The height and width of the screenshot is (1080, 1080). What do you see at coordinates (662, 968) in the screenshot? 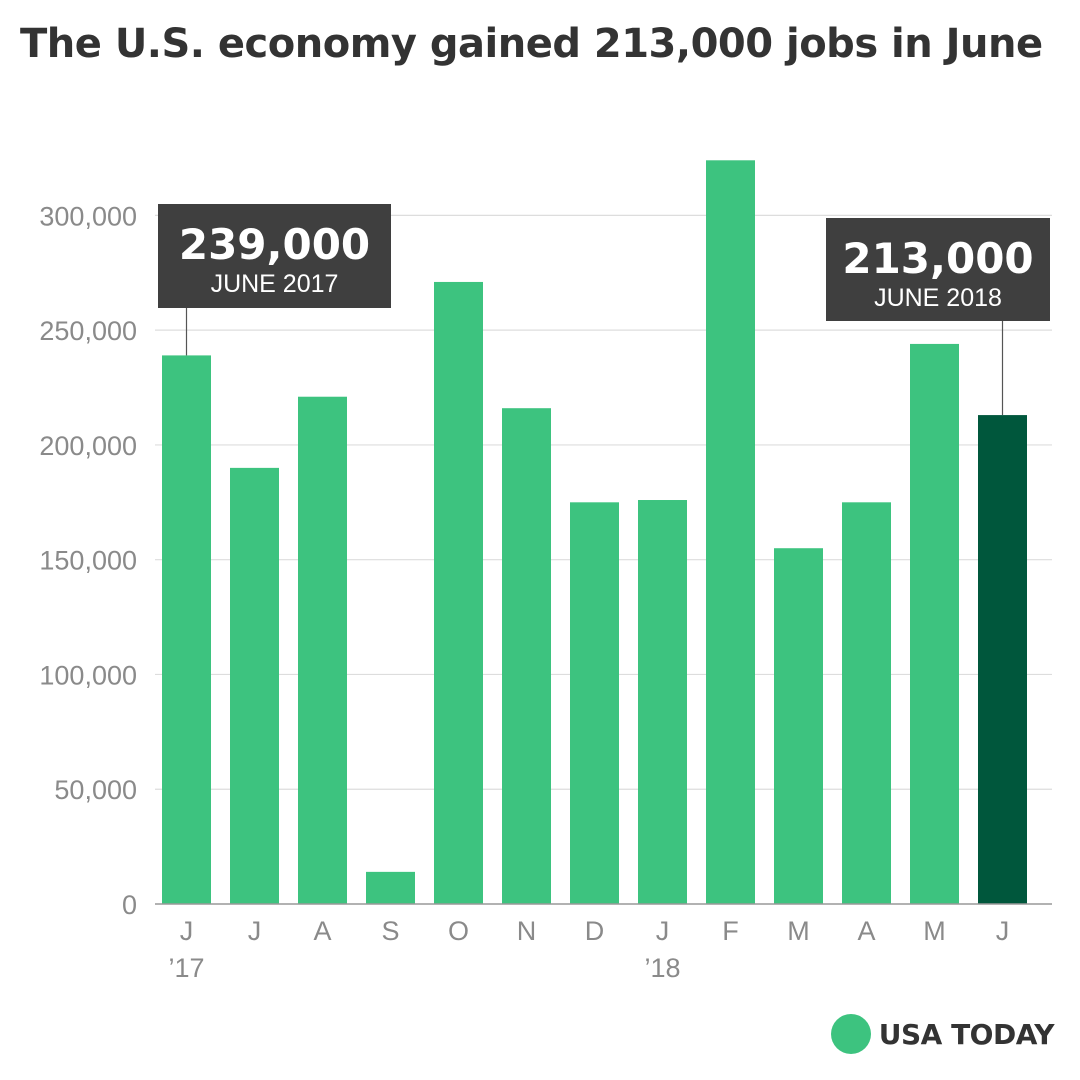
I see `x-year-label: ’18` at bounding box center [662, 968].